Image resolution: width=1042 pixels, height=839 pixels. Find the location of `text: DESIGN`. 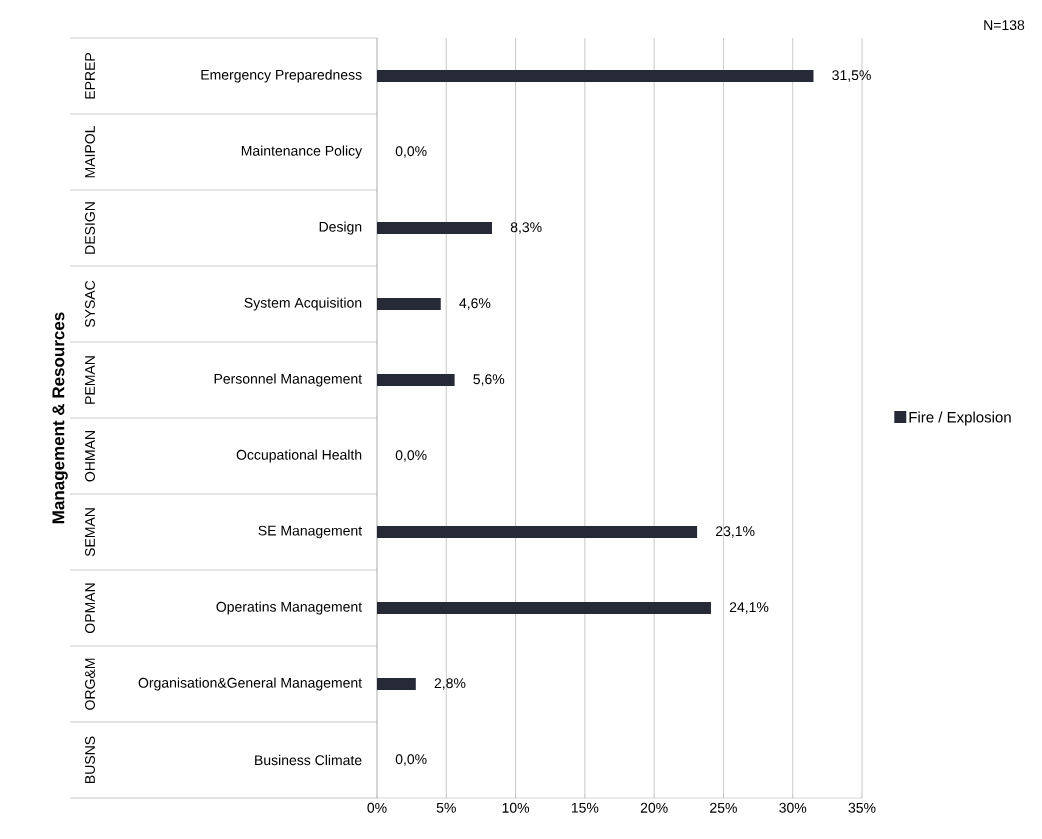

text: DESIGN is located at coordinates (90, 228).